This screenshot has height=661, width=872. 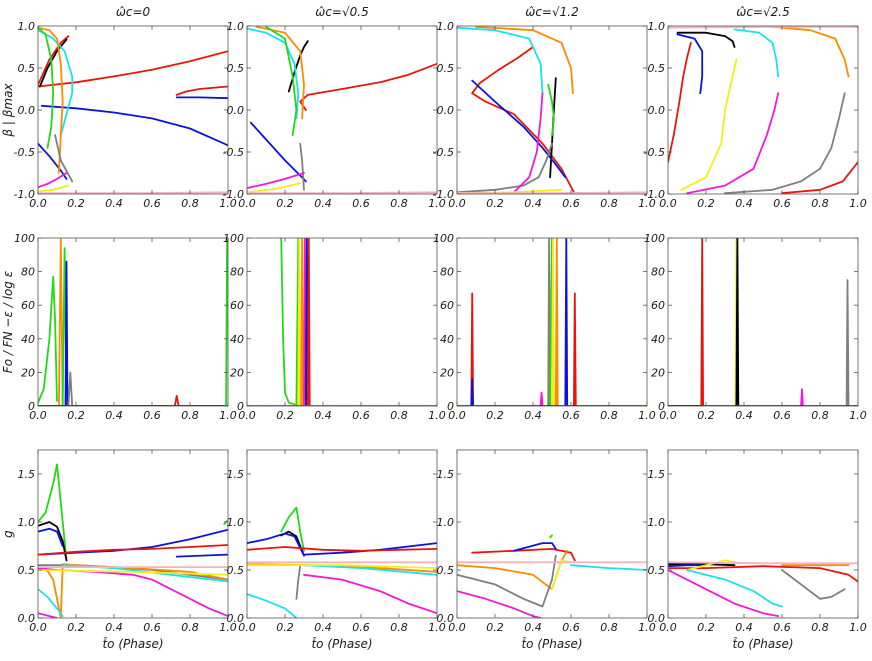 I want to click on y-tick-label: 40, so click(x=237, y=339).